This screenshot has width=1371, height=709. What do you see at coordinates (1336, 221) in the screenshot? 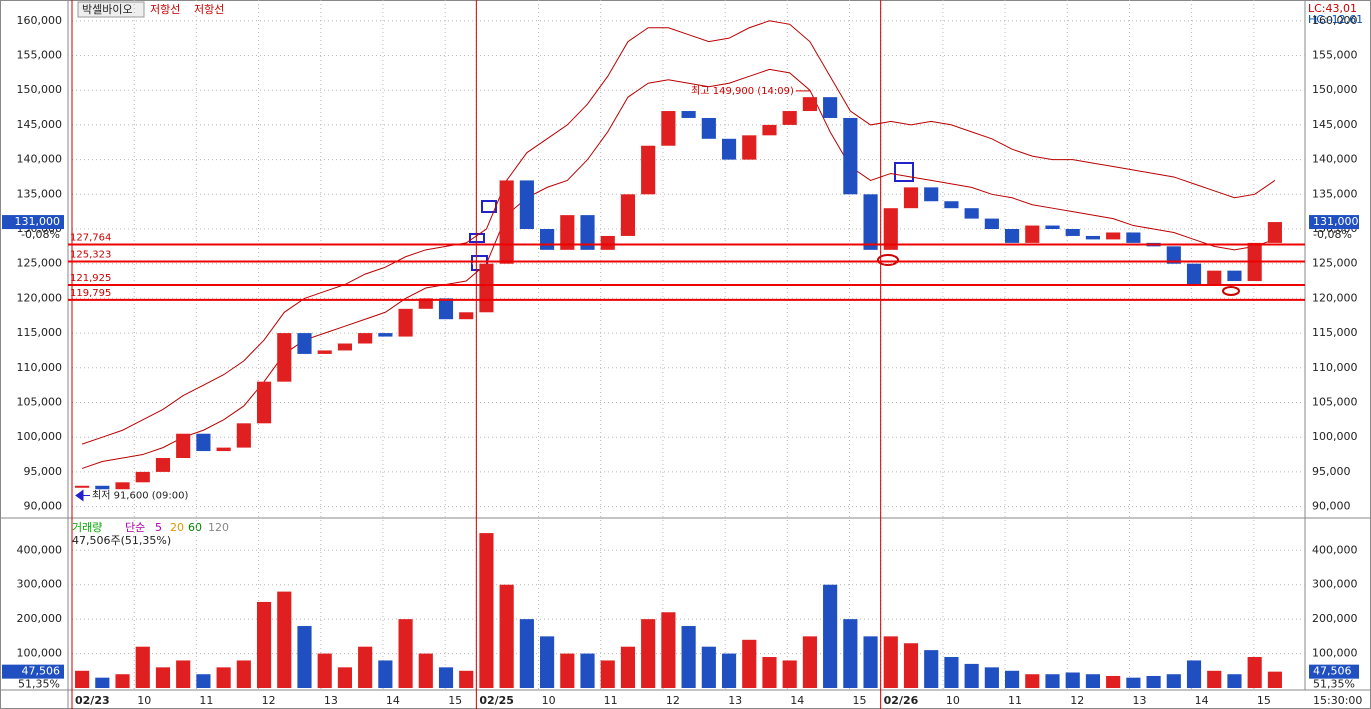
I see `current-label: 131,000` at bounding box center [1336, 221].